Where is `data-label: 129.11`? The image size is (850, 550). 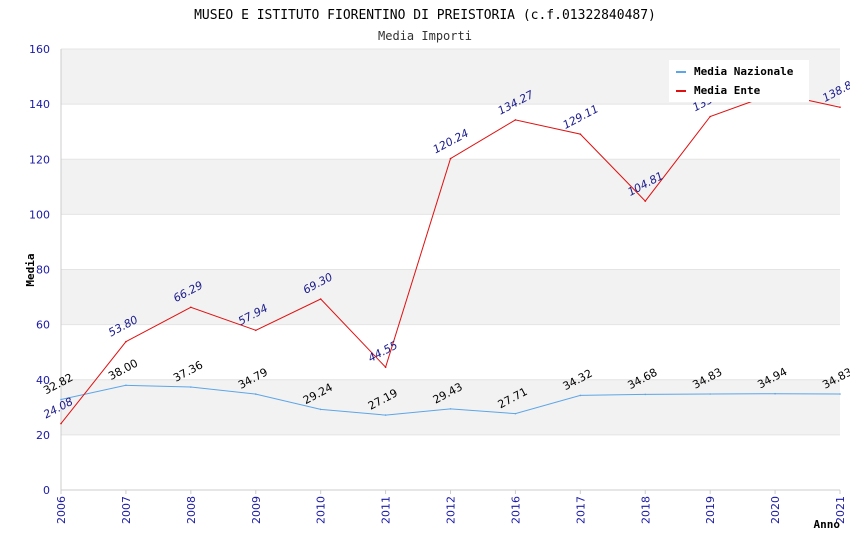
data-label: 129.11 is located at coordinates (581, 117).